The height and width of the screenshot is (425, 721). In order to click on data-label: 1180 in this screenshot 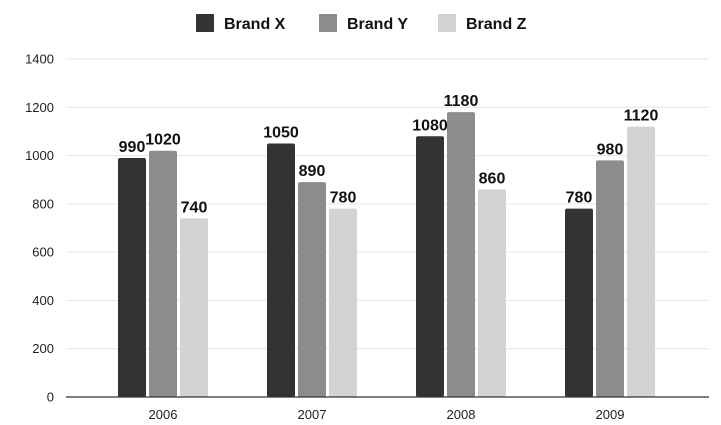, I will do `click(461, 101)`.